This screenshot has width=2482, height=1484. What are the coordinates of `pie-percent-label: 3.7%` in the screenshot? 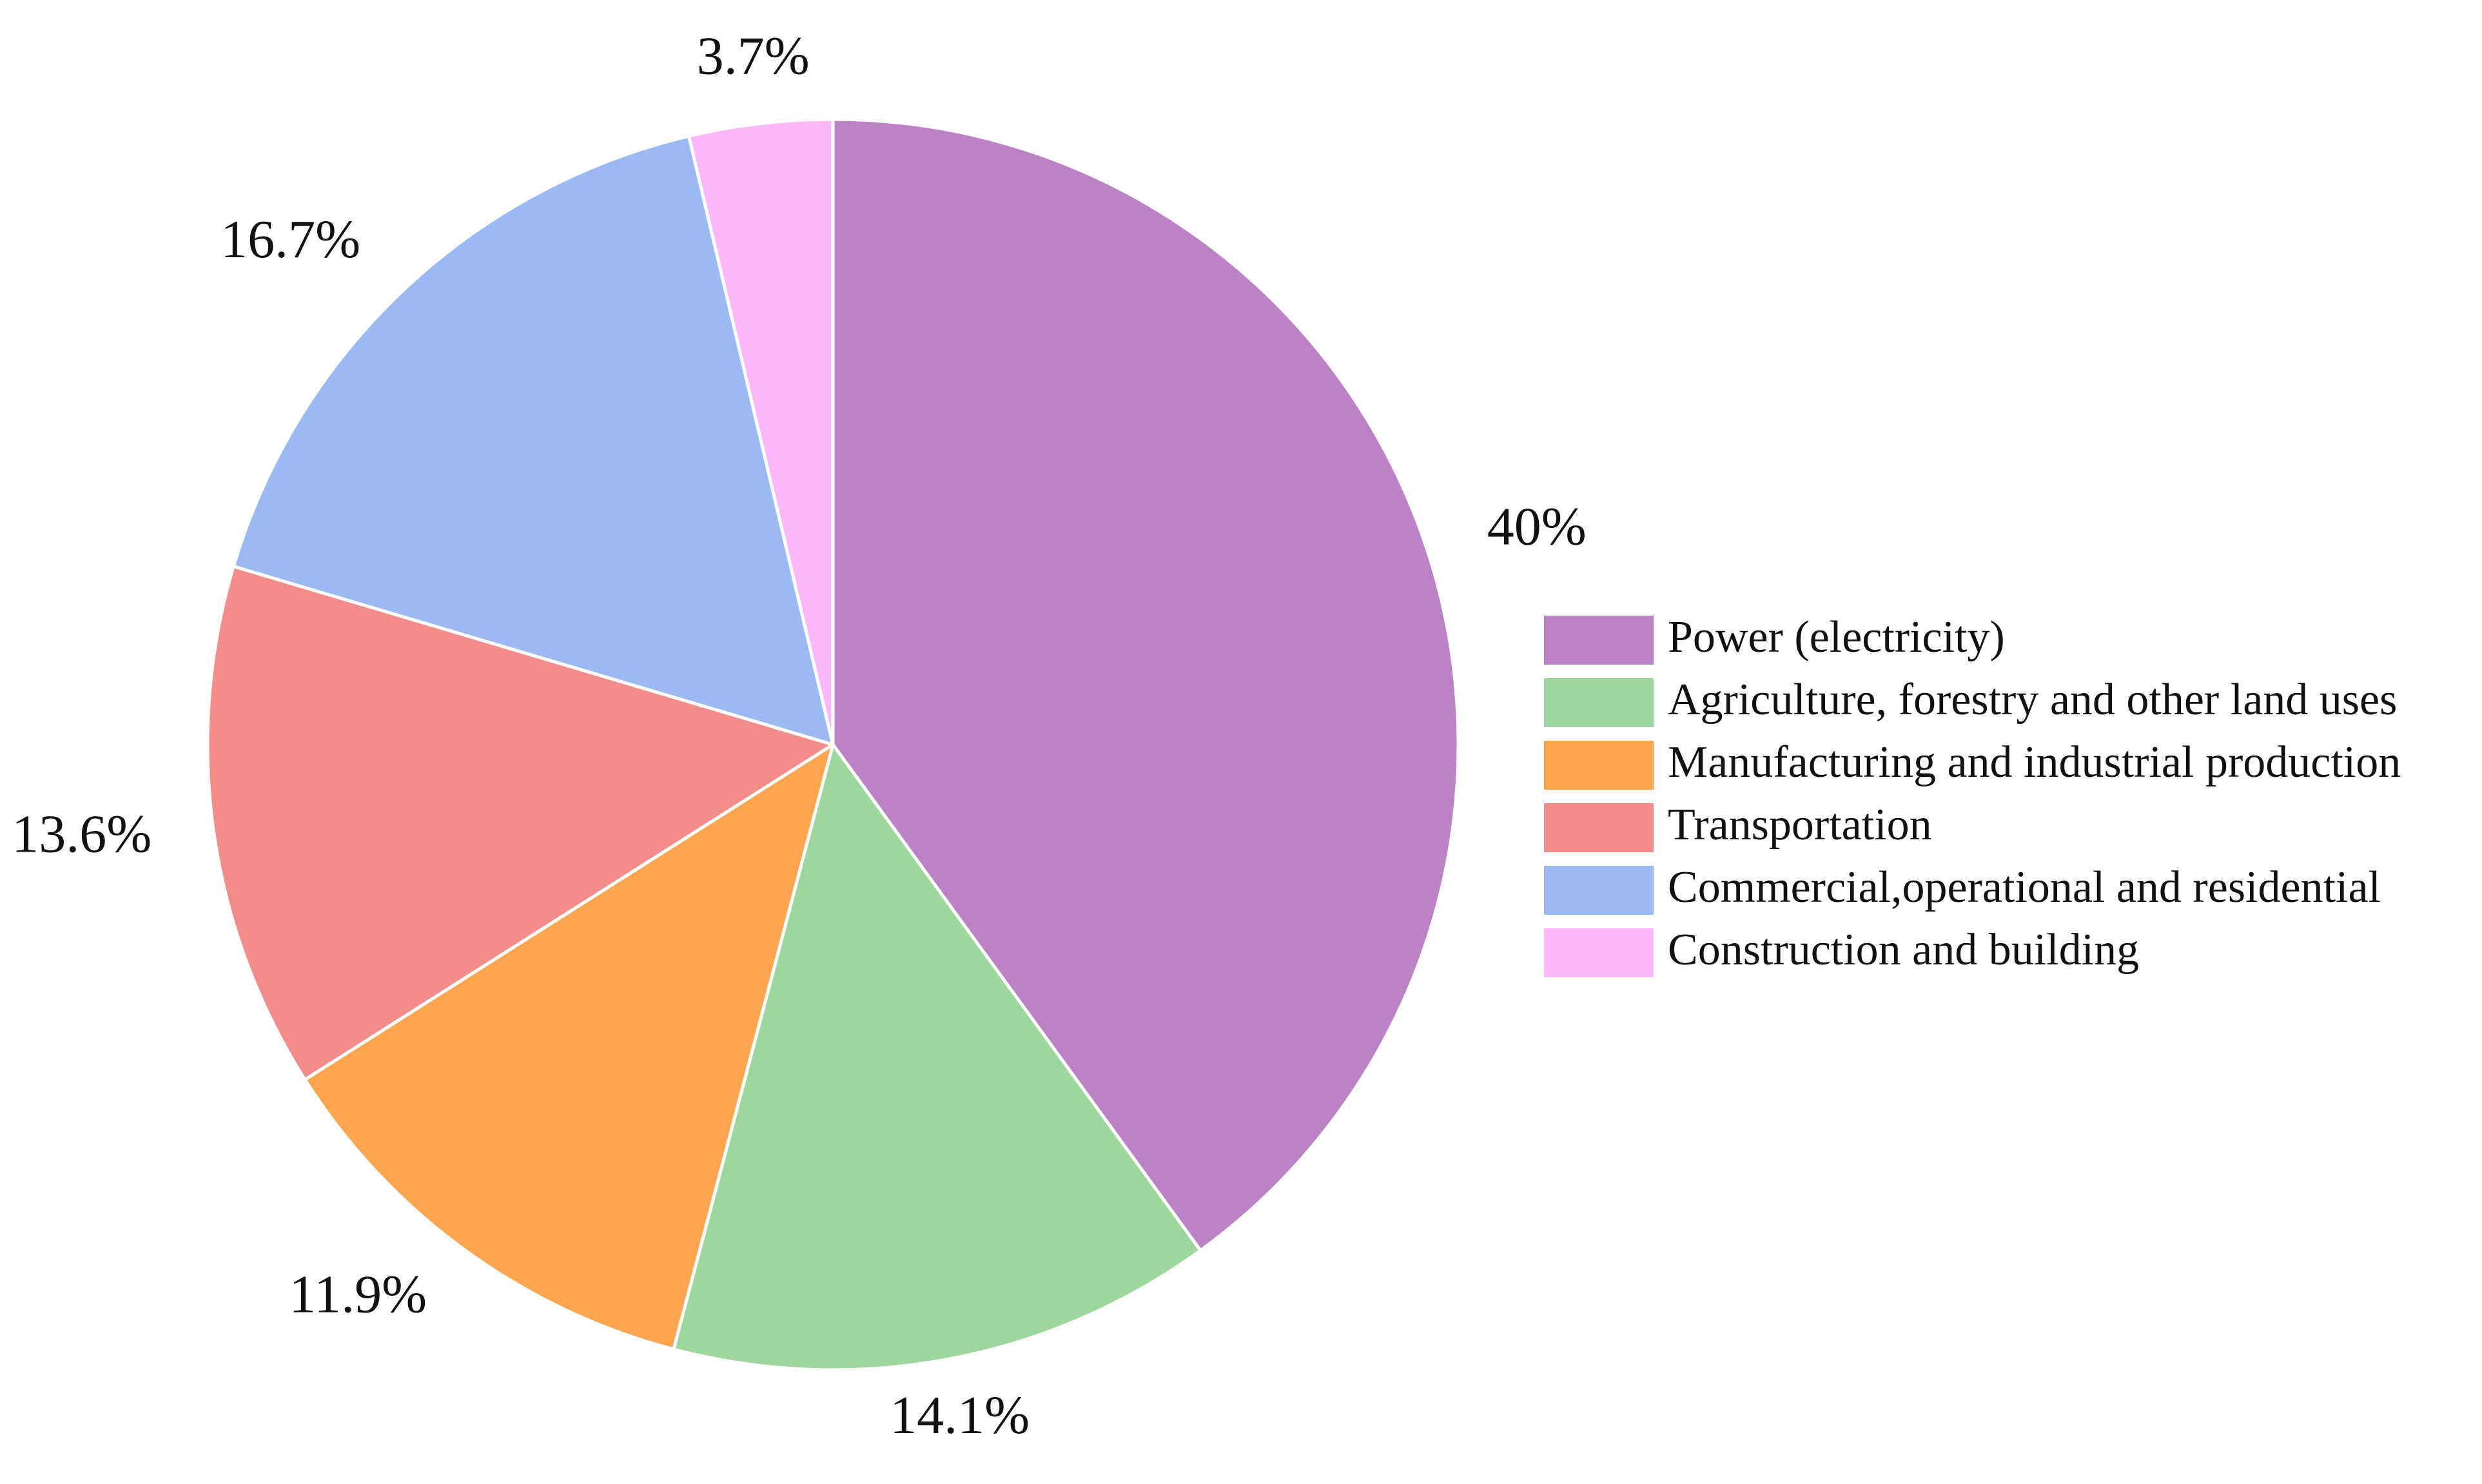 It's located at (753, 56).